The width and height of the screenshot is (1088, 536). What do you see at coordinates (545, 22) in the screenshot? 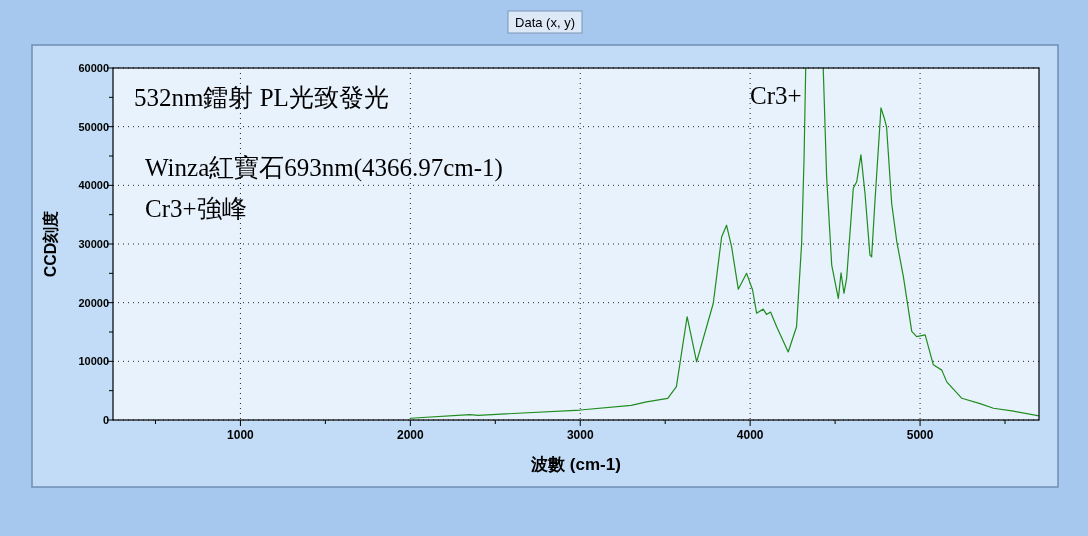
I see `text: Data (x, y)` at bounding box center [545, 22].